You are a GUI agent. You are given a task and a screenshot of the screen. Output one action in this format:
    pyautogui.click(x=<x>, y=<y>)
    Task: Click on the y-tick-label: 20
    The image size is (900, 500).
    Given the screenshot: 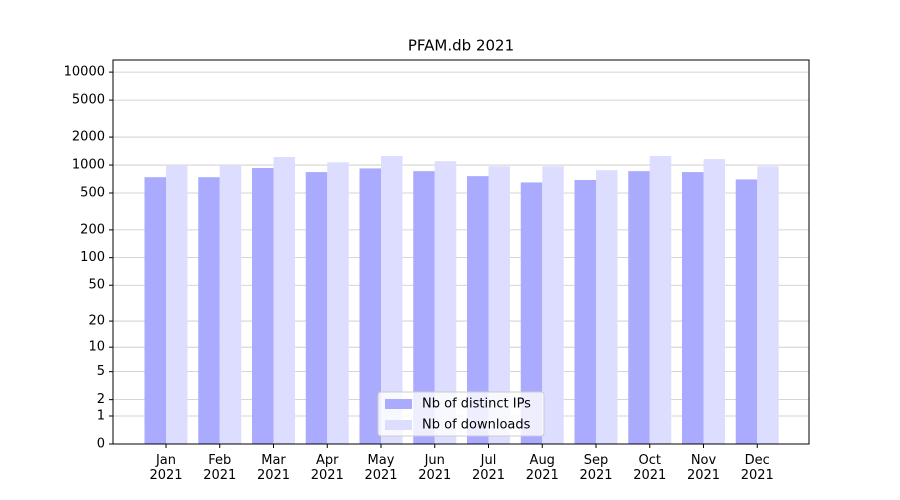 What is the action you would take?
    pyautogui.click(x=96, y=321)
    